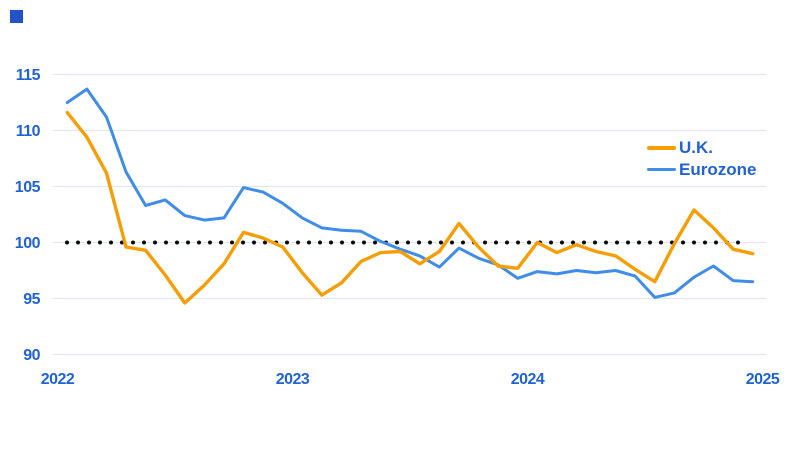  I want to click on eurozone-legend-label: Eurozone, so click(718, 169).